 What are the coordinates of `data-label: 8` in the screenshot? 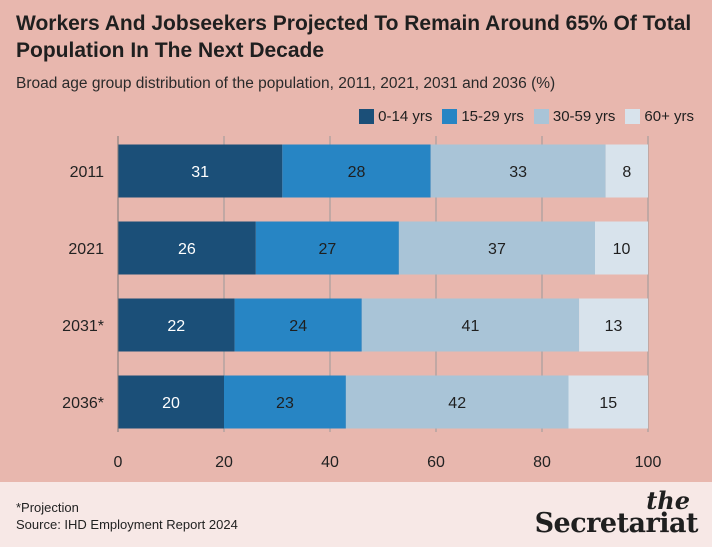 It's located at (626, 172).